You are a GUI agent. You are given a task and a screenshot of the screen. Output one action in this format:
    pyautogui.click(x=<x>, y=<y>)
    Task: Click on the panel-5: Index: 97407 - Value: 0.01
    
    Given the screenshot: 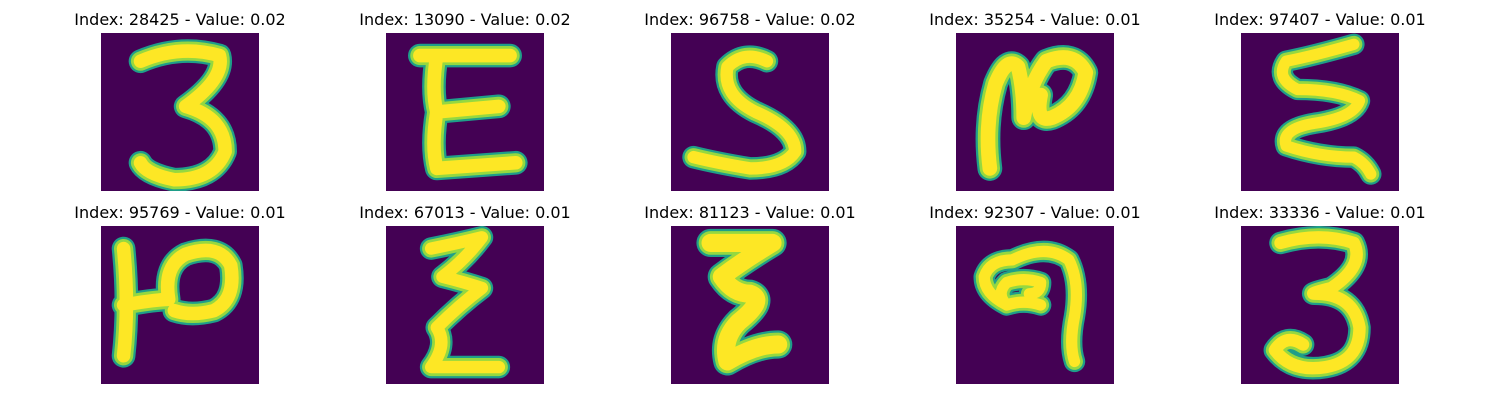 What is the action you would take?
    pyautogui.click(x=1320, y=100)
    